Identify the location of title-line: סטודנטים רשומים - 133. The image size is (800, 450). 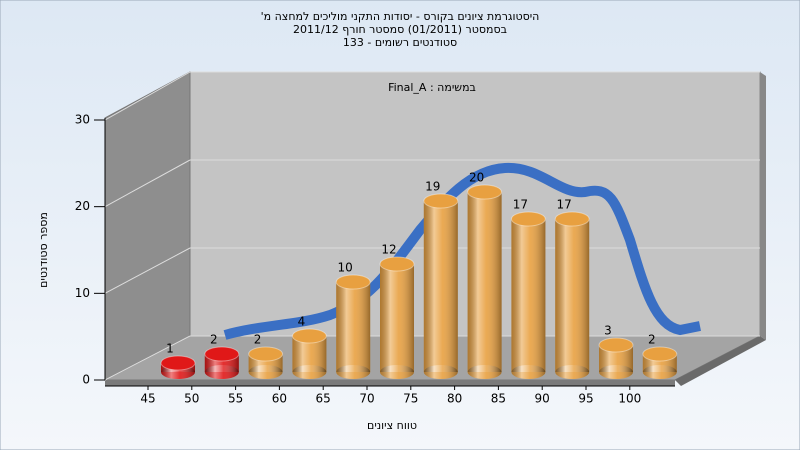
(400, 42).